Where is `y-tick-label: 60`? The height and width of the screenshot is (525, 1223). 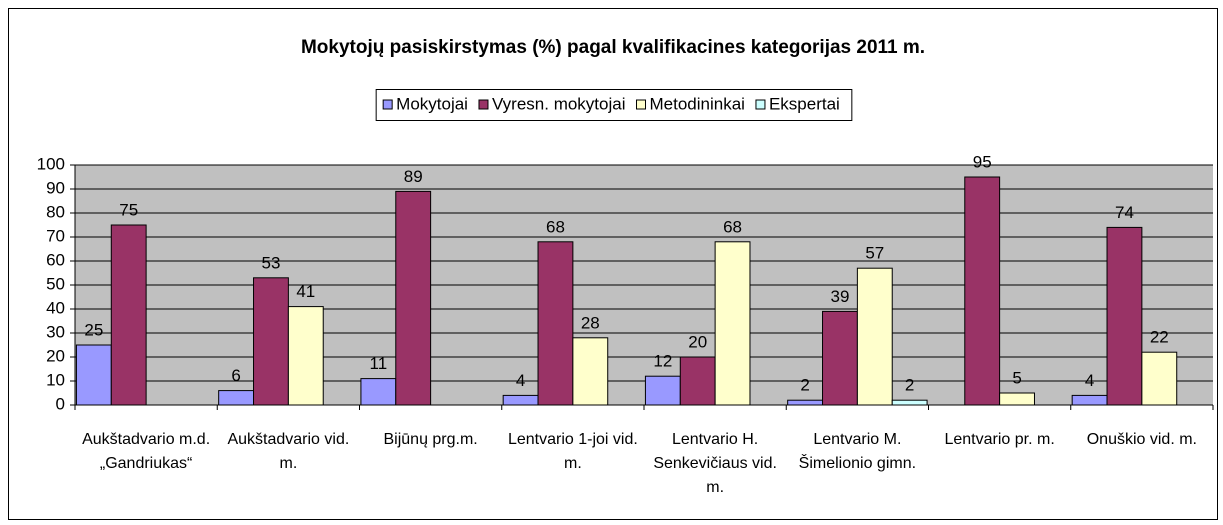
y-tick-label: 60 is located at coordinates (55, 259).